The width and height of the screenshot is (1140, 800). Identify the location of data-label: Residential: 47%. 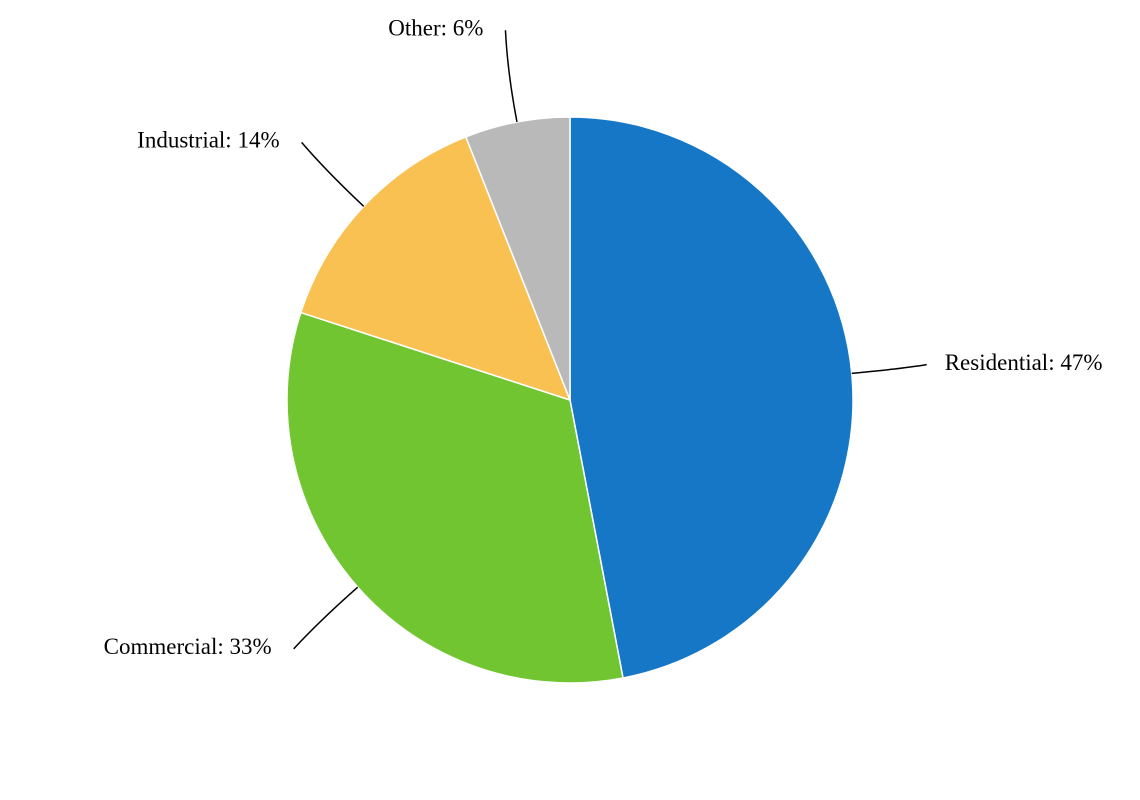
(1024, 362).